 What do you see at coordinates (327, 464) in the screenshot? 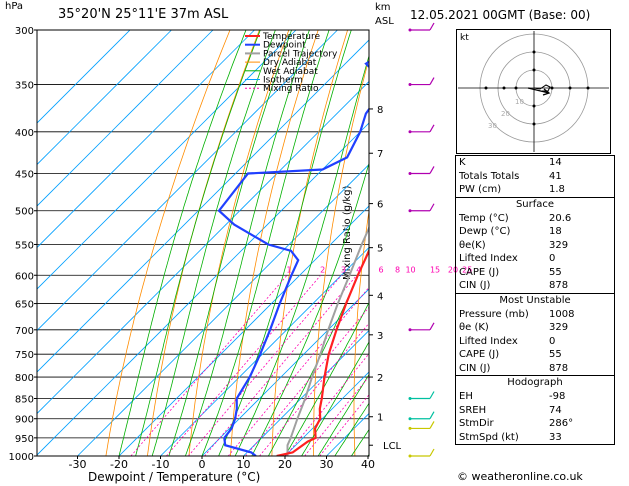
I see `temperature-tick-label: 30` at bounding box center [327, 464].